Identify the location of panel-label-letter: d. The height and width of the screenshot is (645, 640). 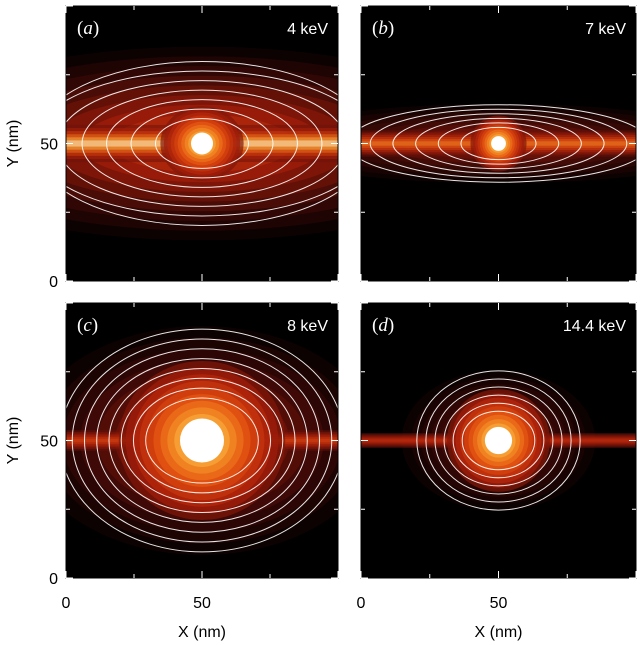
(383, 325).